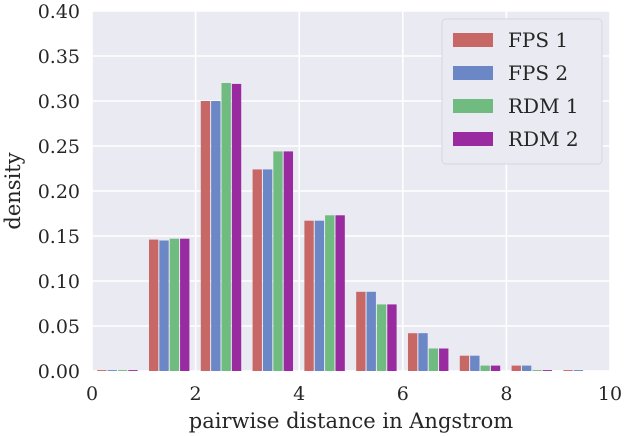  I want to click on y-tick-label: 0.05, so click(59, 327).